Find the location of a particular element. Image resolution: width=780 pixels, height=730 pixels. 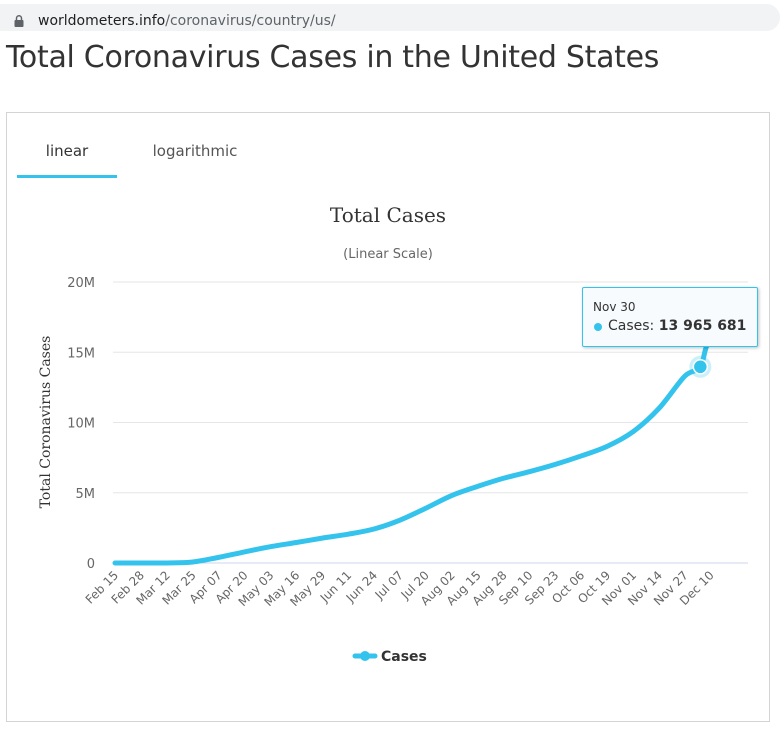

url-host: worldometers.info is located at coordinates (102, 21).